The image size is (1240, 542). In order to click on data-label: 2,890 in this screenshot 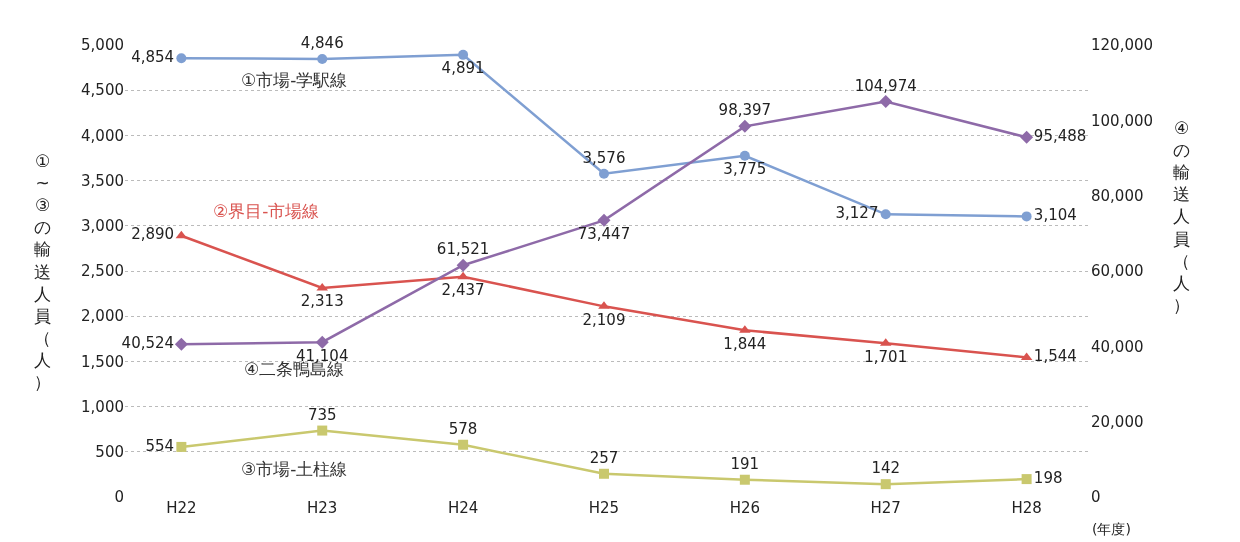, I will do `click(153, 234)`.